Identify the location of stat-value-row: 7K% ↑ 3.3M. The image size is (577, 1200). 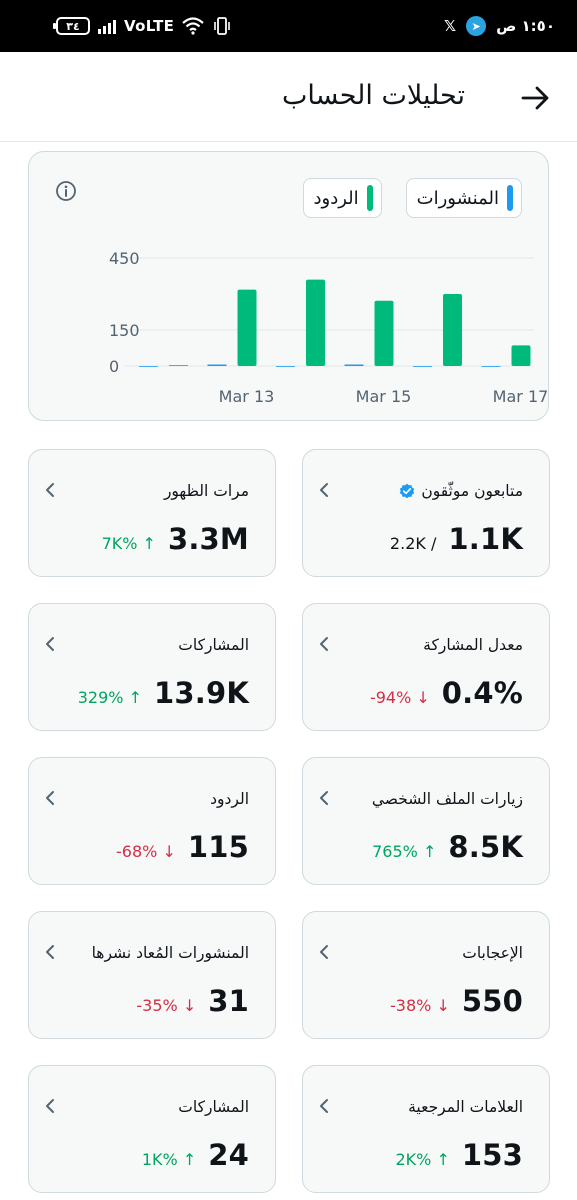
(175, 539).